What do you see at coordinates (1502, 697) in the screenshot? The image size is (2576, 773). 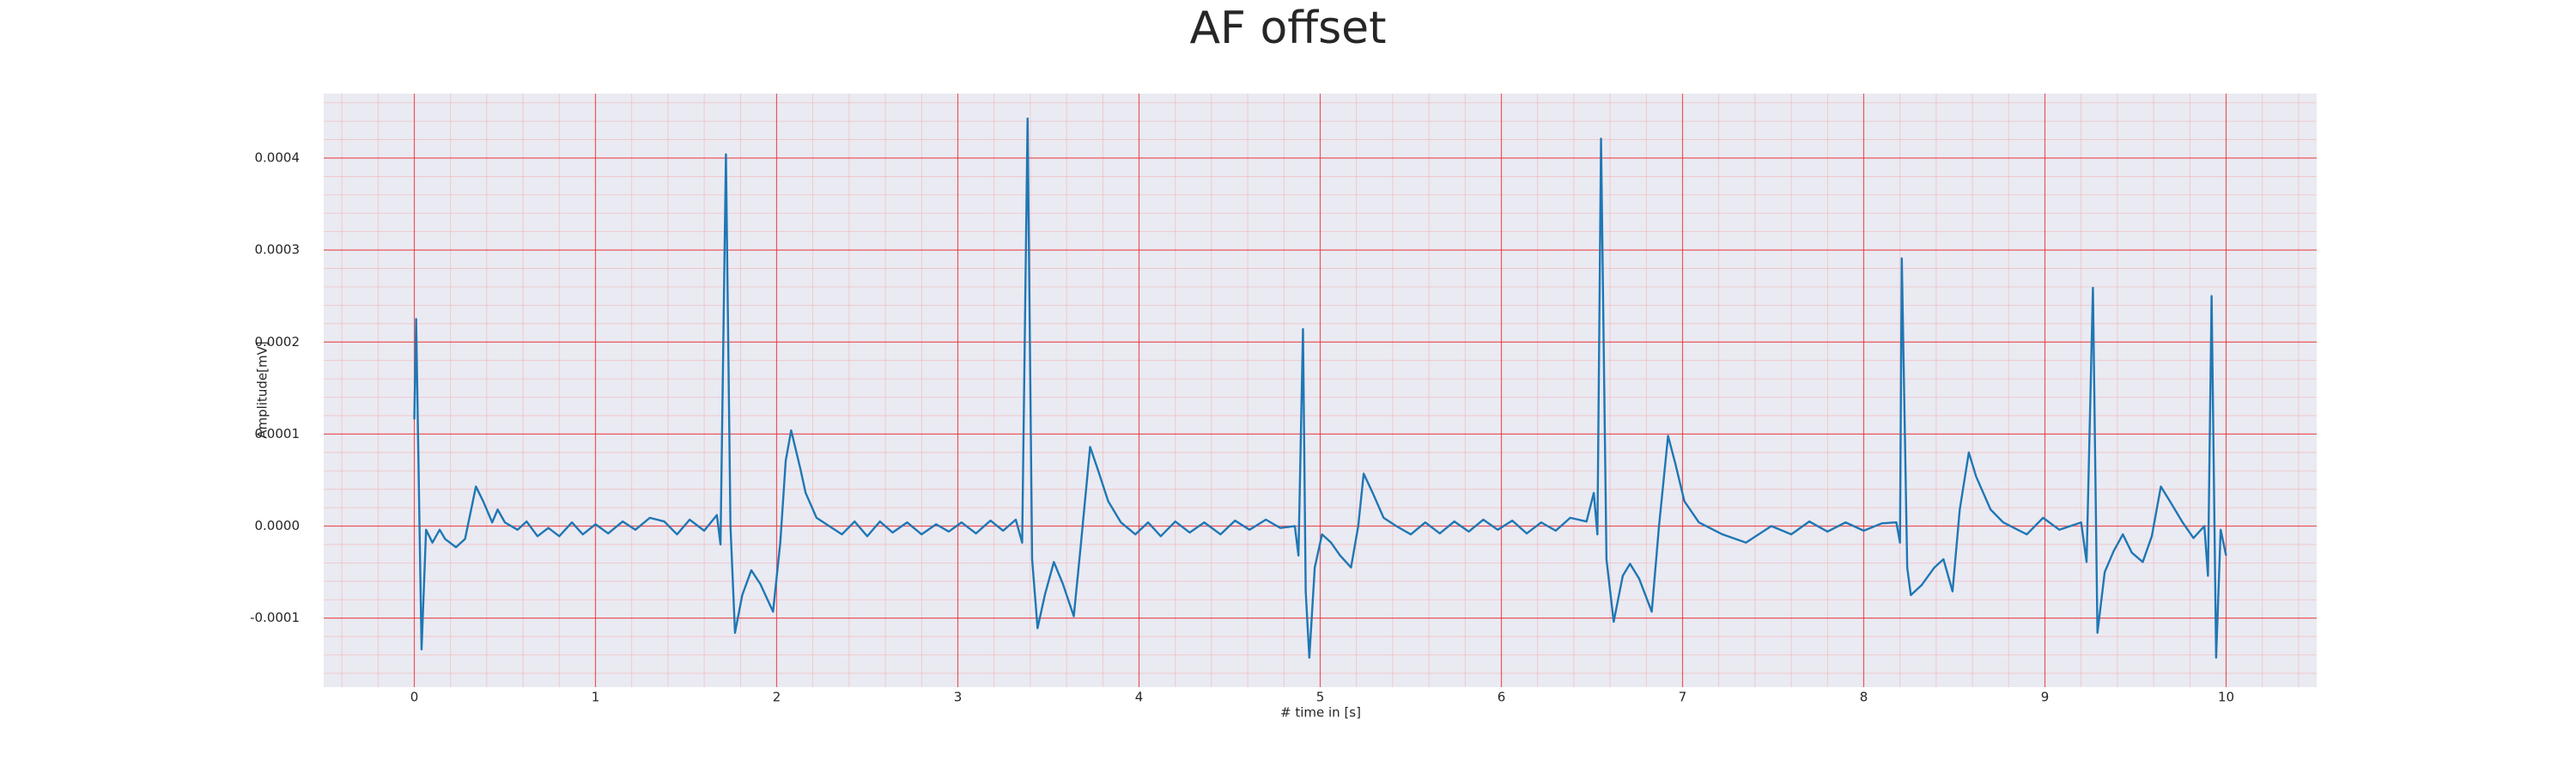 I see `x-tick-label: 6` at bounding box center [1502, 697].